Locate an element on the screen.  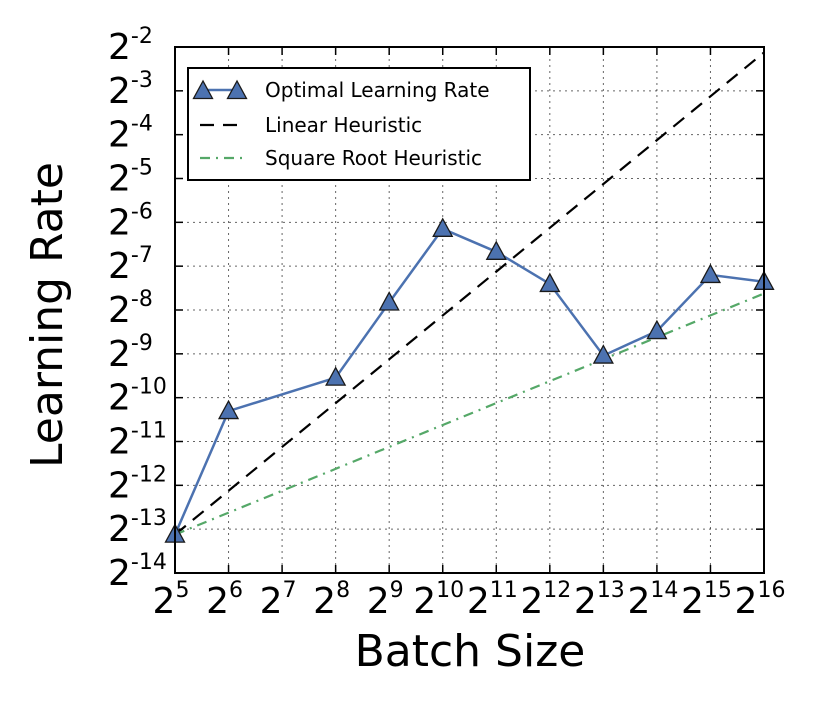
y-tick-label: 2-13 is located at coordinates (137, 528).